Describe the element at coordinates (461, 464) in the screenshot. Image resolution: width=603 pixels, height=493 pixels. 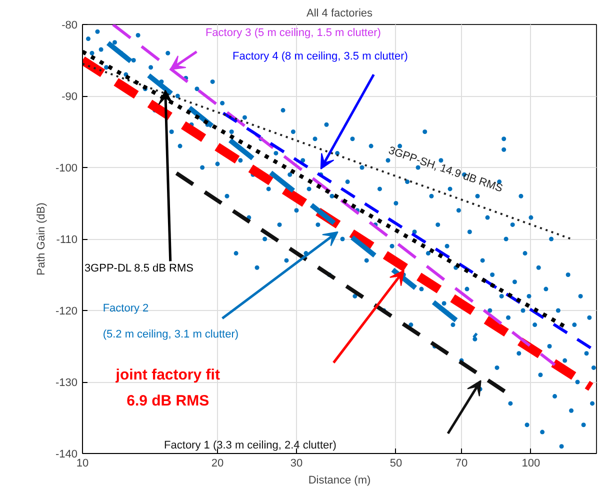
I see `x-tick-label: 70` at that location.